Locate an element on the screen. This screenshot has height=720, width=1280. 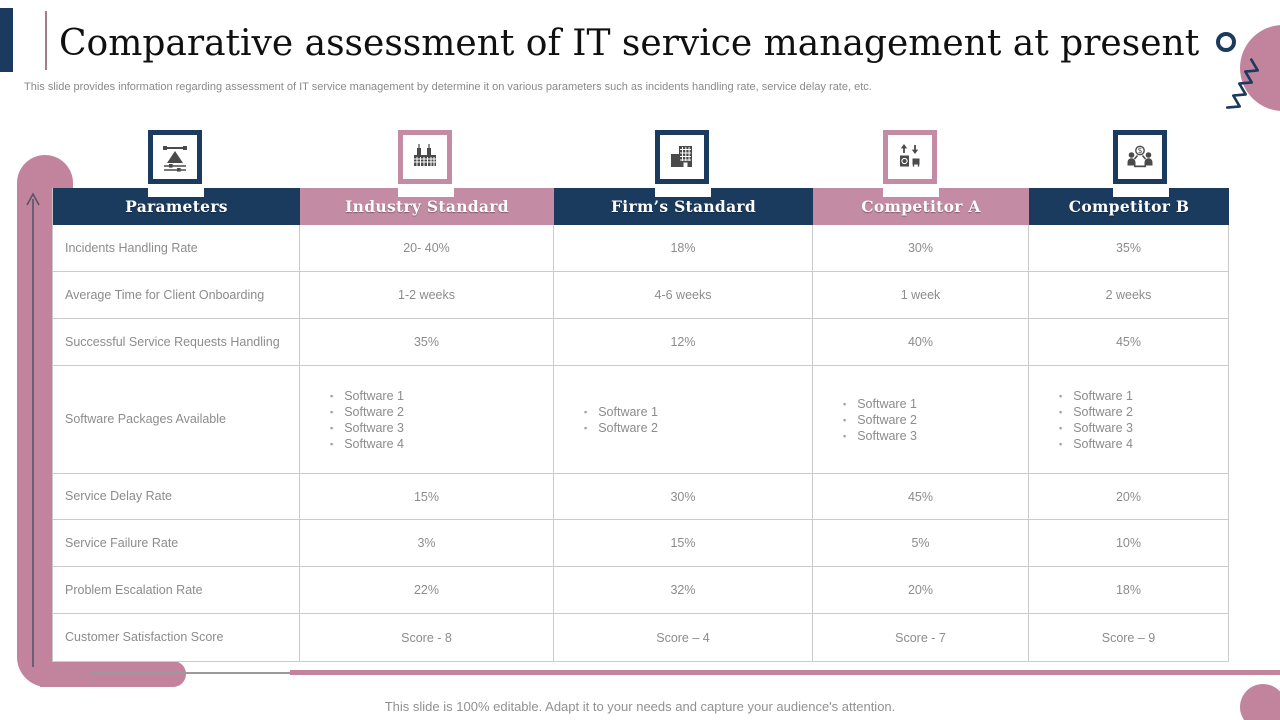
value-cell: 1 week is located at coordinates (921, 295).